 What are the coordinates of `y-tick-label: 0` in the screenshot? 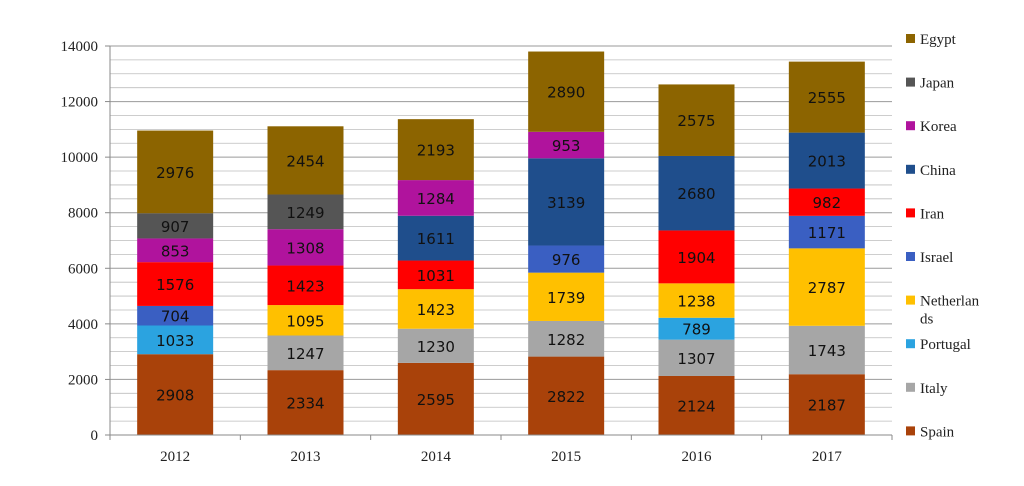 It's located at (95, 436).